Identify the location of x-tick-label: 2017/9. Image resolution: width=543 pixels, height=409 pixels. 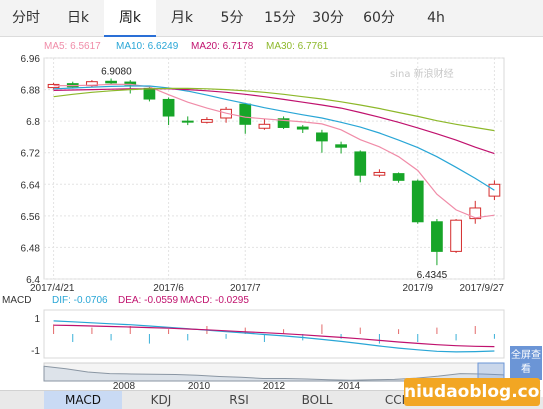
(417, 287).